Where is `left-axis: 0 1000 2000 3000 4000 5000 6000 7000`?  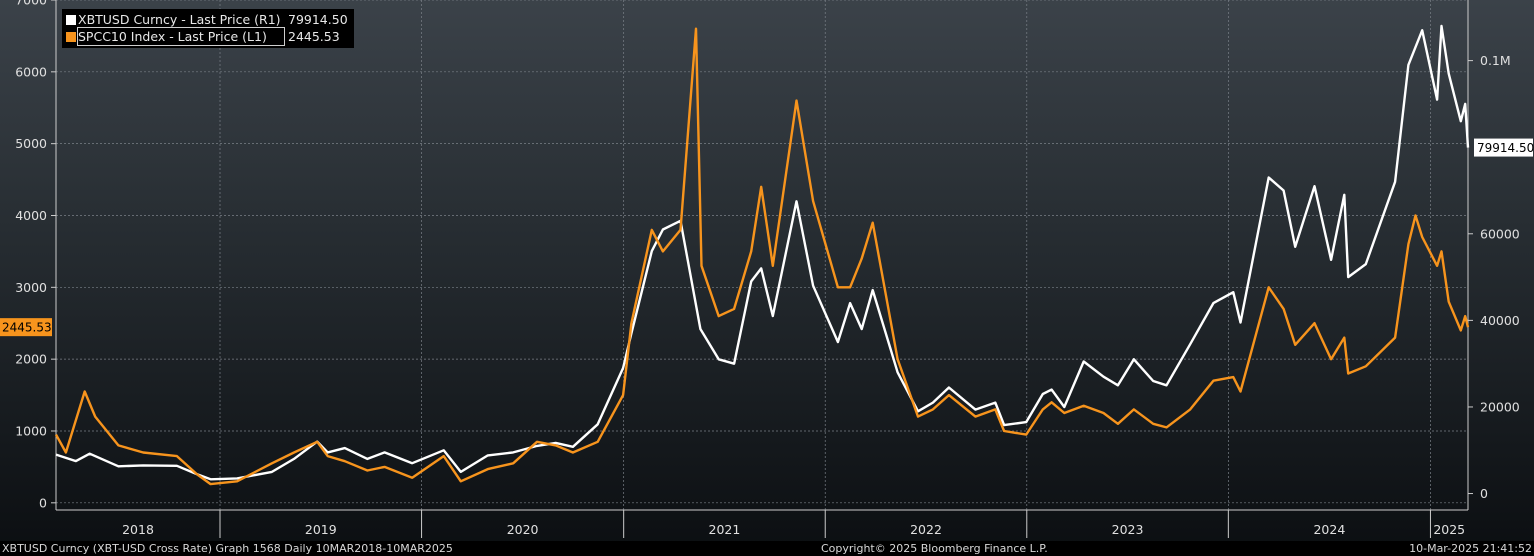
left-axis: 0 1000 2000 3000 4000 5000 6000 7000 is located at coordinates (36, 255).